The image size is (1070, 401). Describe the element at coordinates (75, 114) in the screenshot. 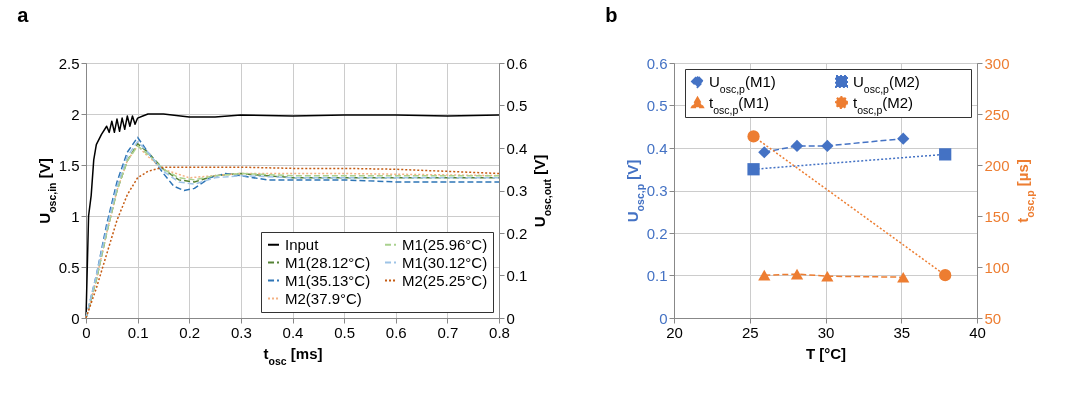

I see `y-tick-label: 2` at that location.